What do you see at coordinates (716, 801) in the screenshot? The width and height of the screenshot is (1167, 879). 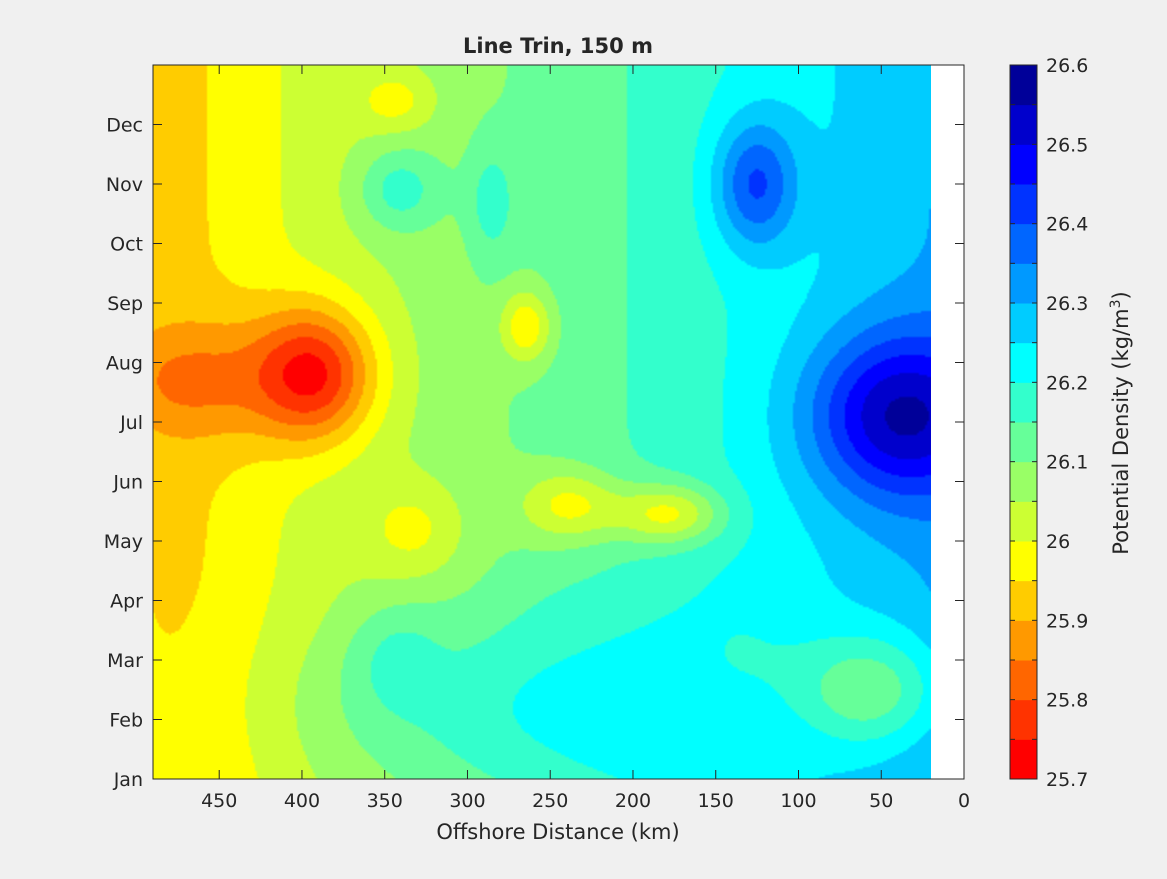 I see `x-tick-label: 150` at bounding box center [716, 801].